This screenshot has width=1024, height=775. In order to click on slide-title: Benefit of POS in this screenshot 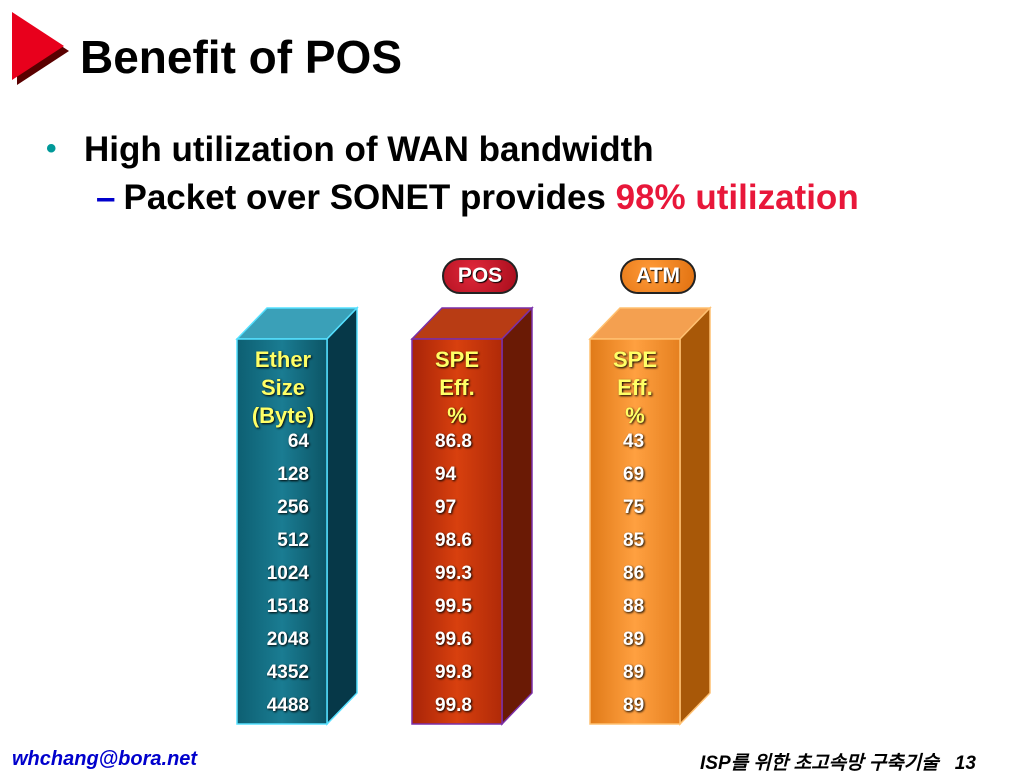, I will do `click(241, 57)`.